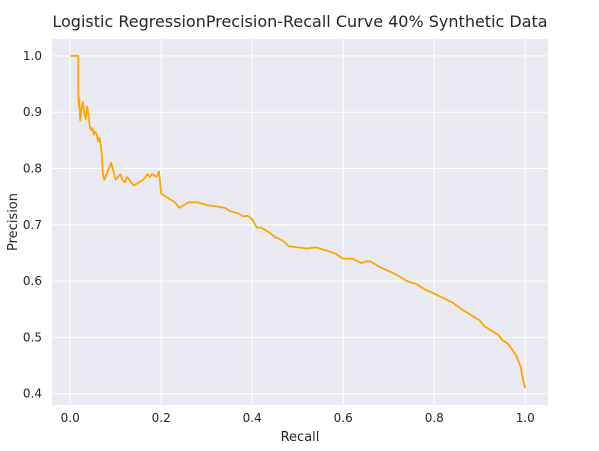 Image resolution: width=599 pixels, height=451 pixels. I want to click on y-tick-label: 0.7, so click(32, 225).